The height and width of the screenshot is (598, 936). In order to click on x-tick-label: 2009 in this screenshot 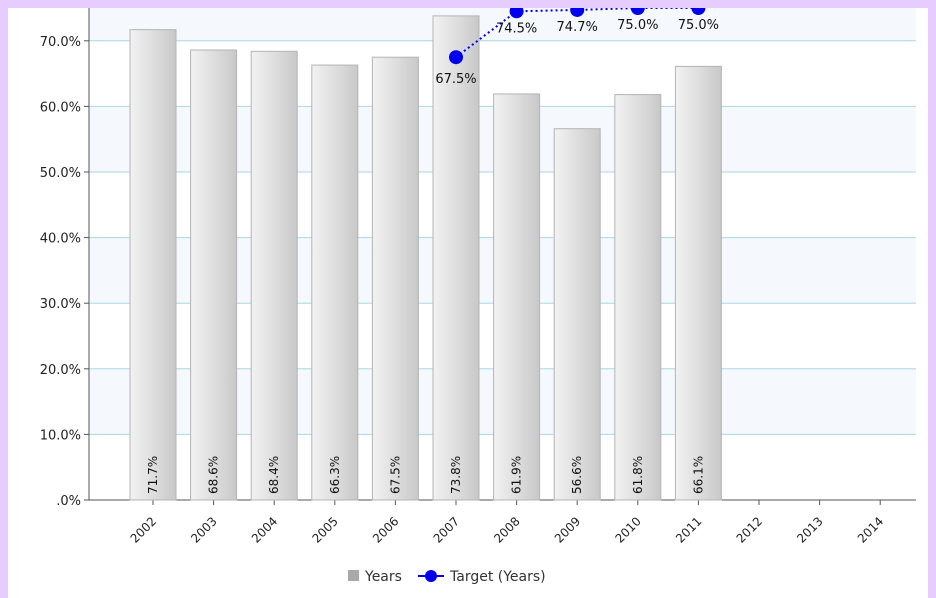, I will do `click(567, 529)`.